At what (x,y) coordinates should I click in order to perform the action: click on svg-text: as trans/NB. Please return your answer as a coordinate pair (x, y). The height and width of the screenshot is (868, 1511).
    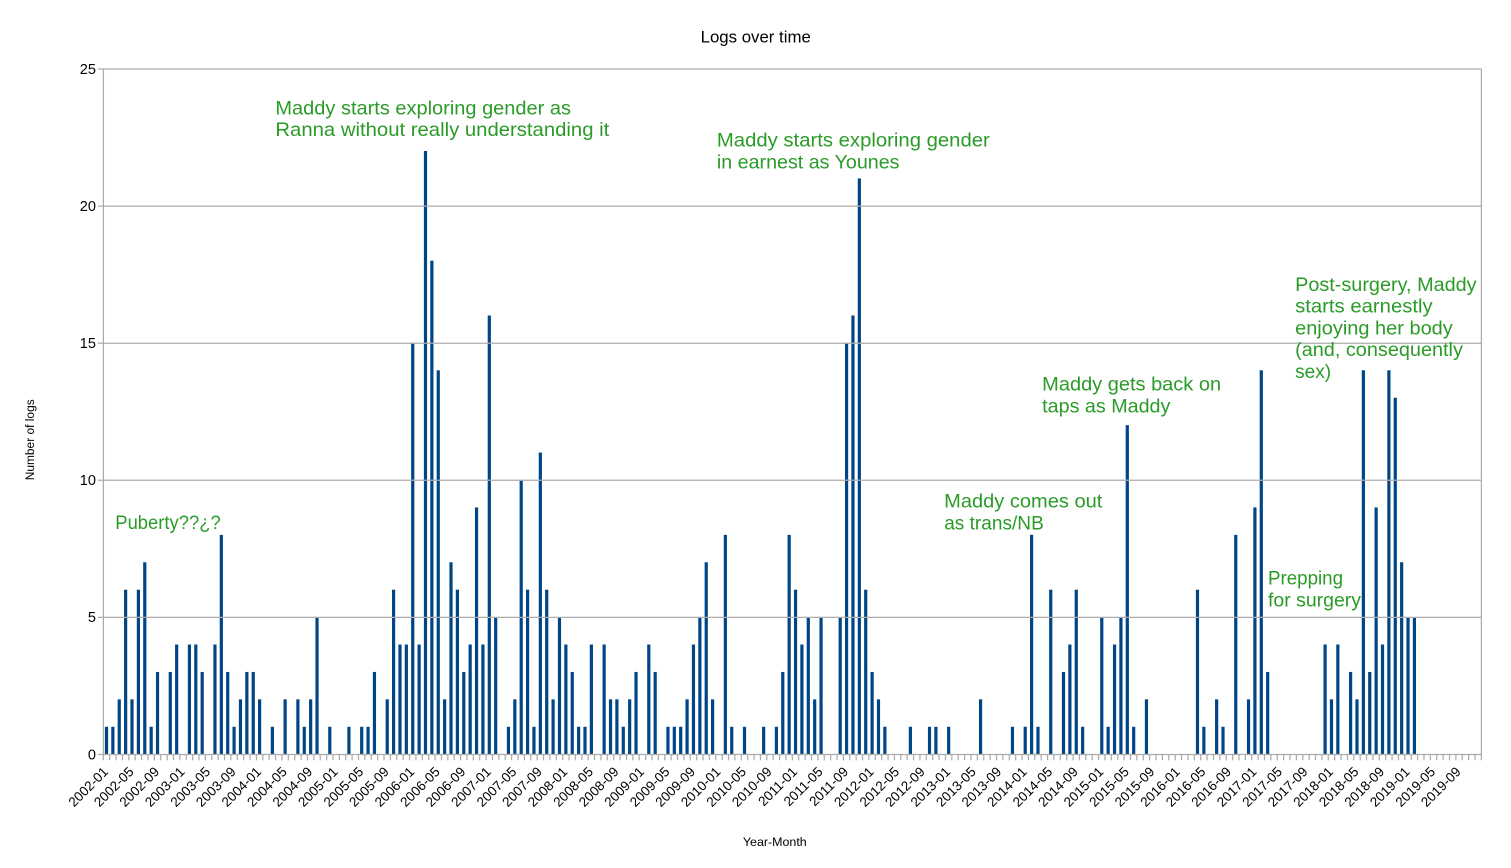
    Looking at the image, I should click on (994, 523).